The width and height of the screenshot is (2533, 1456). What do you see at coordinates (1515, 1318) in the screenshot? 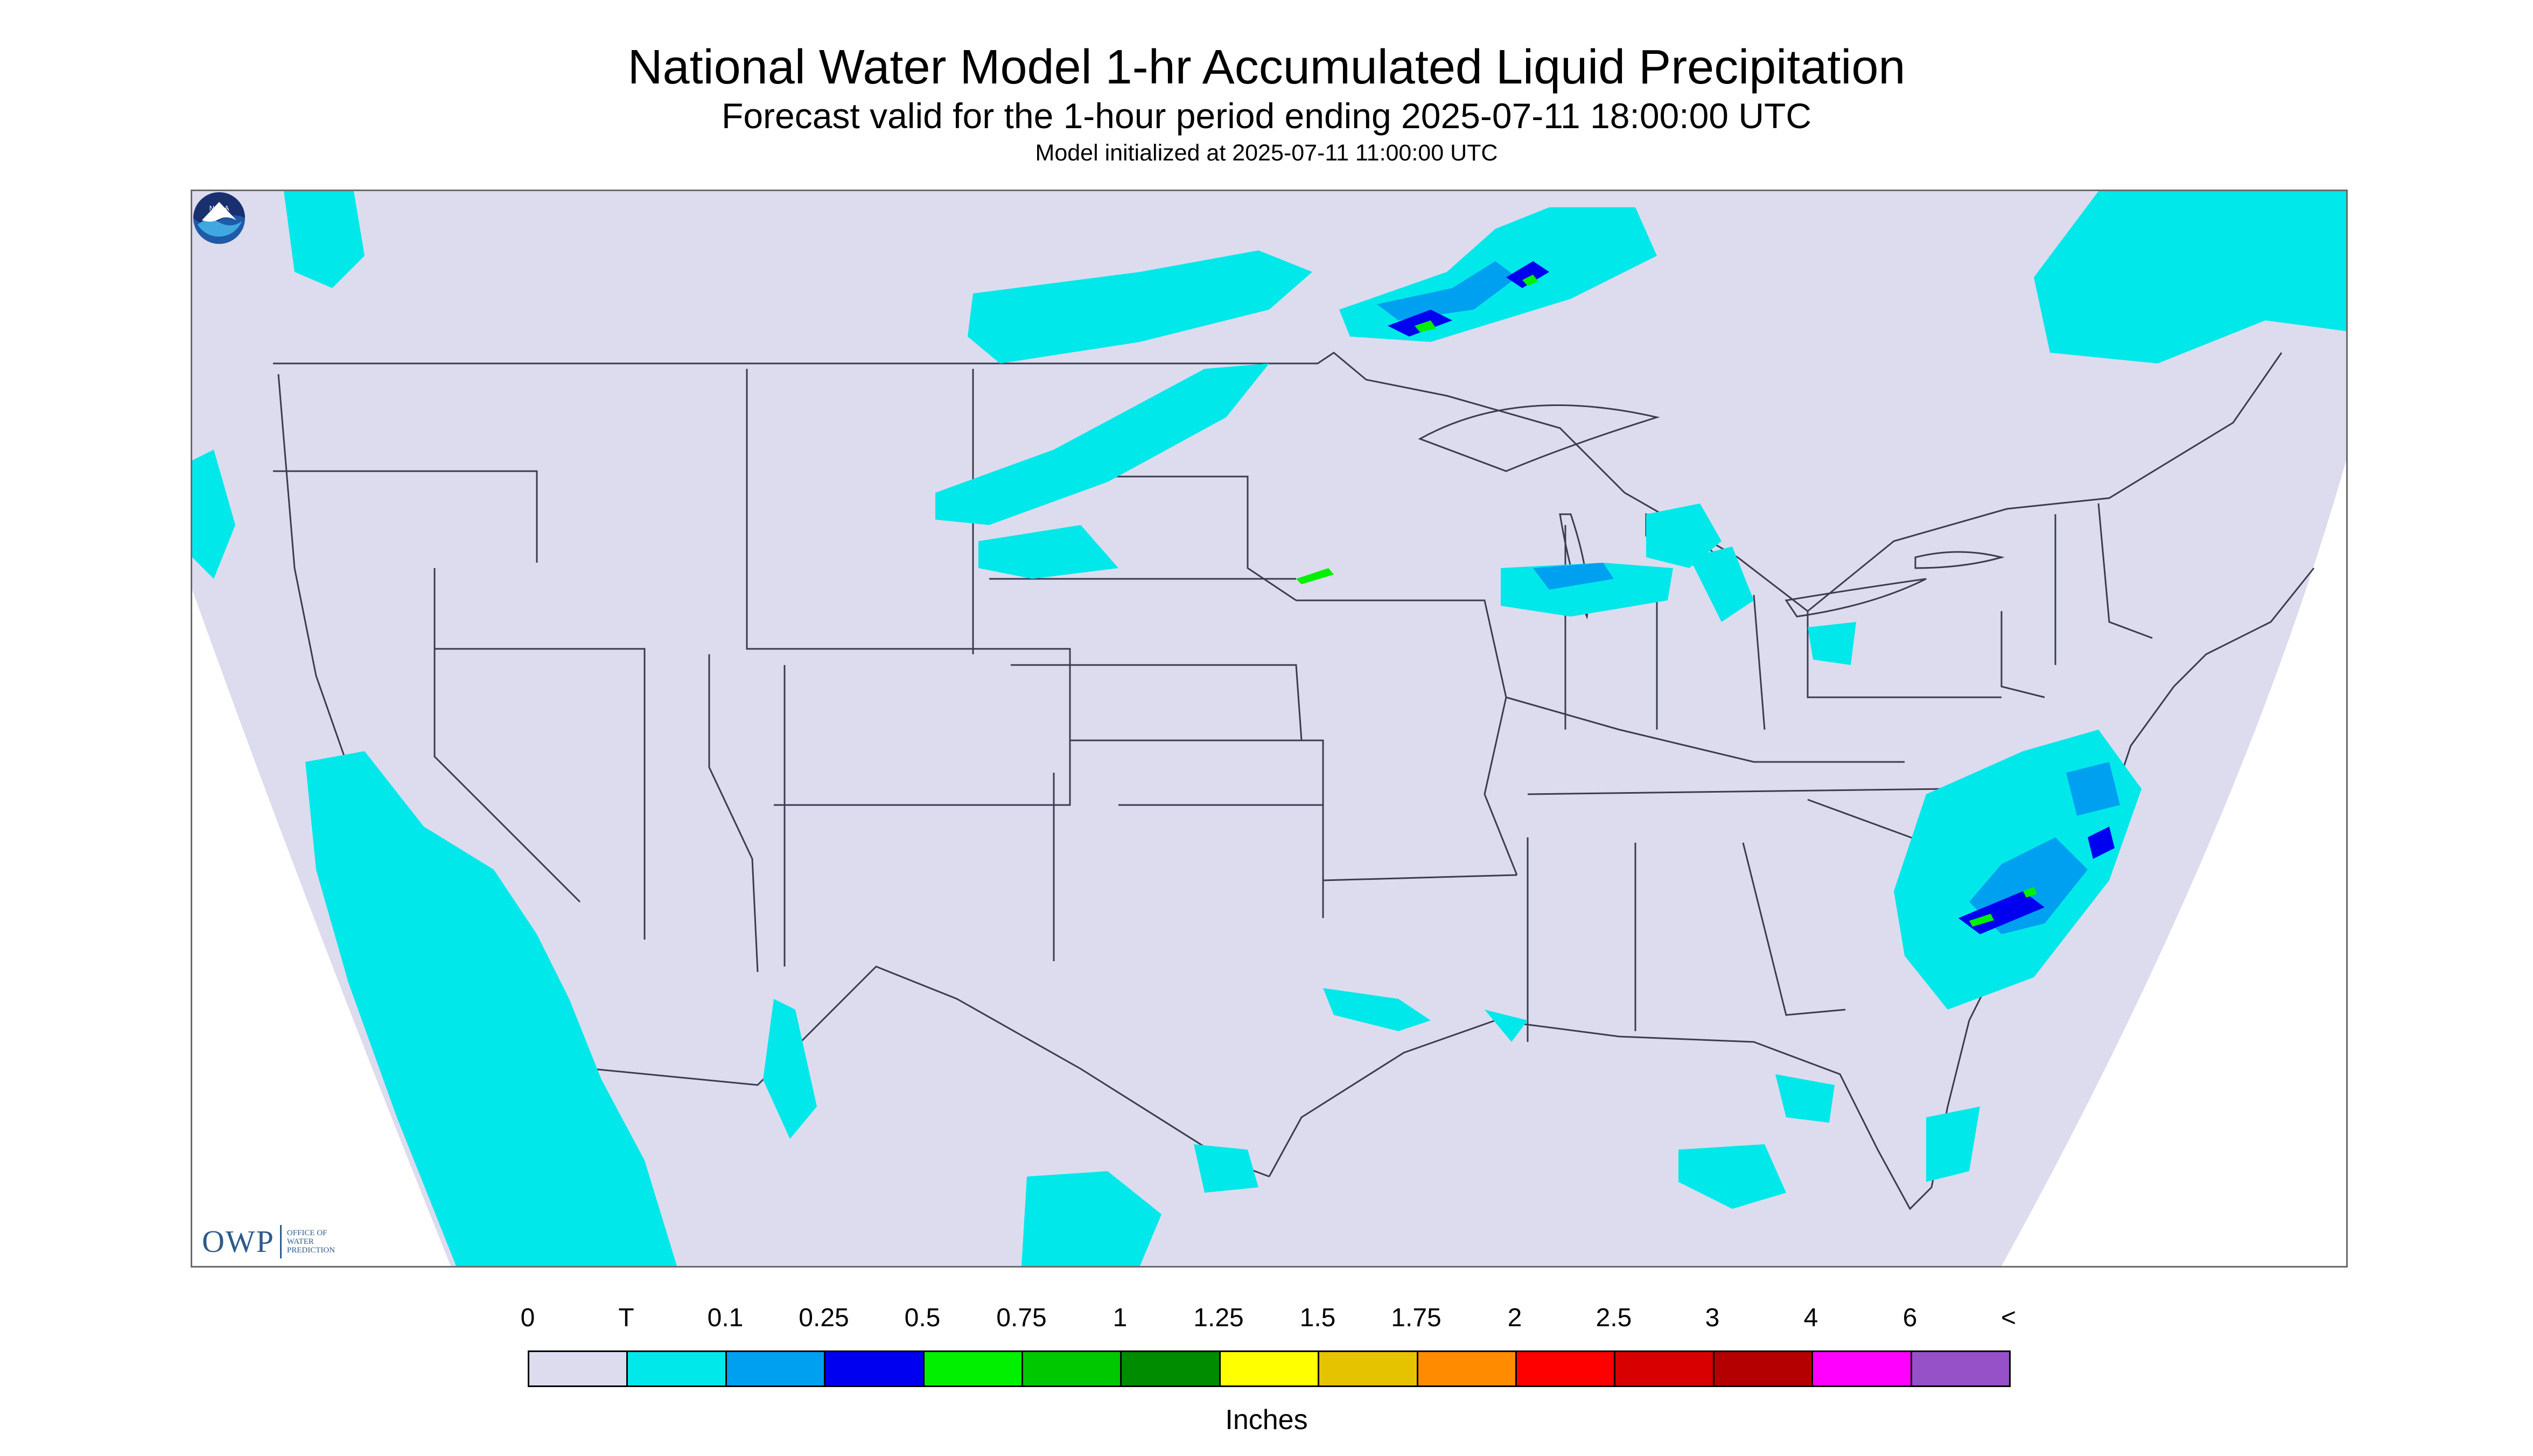
I see `legend-label: 2` at bounding box center [1515, 1318].